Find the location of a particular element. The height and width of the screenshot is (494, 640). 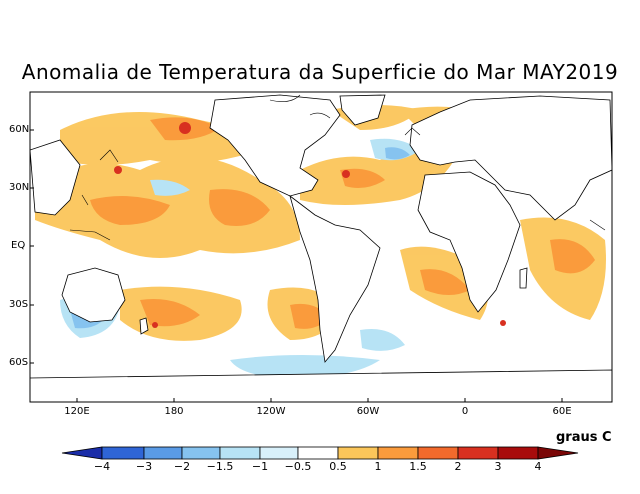

colorbar-tick-label: 0.5 is located at coordinates (338, 466).